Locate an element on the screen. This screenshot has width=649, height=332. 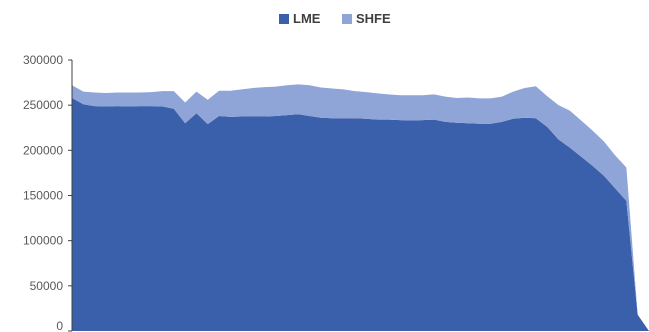
y-tick-label: 0 is located at coordinates (59, 325).